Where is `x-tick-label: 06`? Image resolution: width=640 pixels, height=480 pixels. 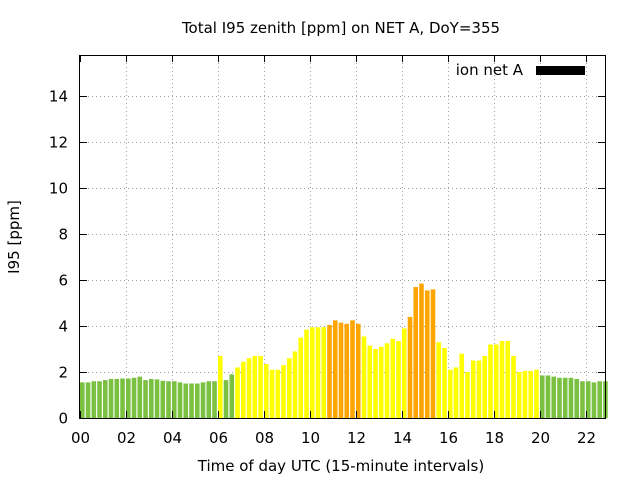
x-tick-label: 06 is located at coordinates (218, 438).